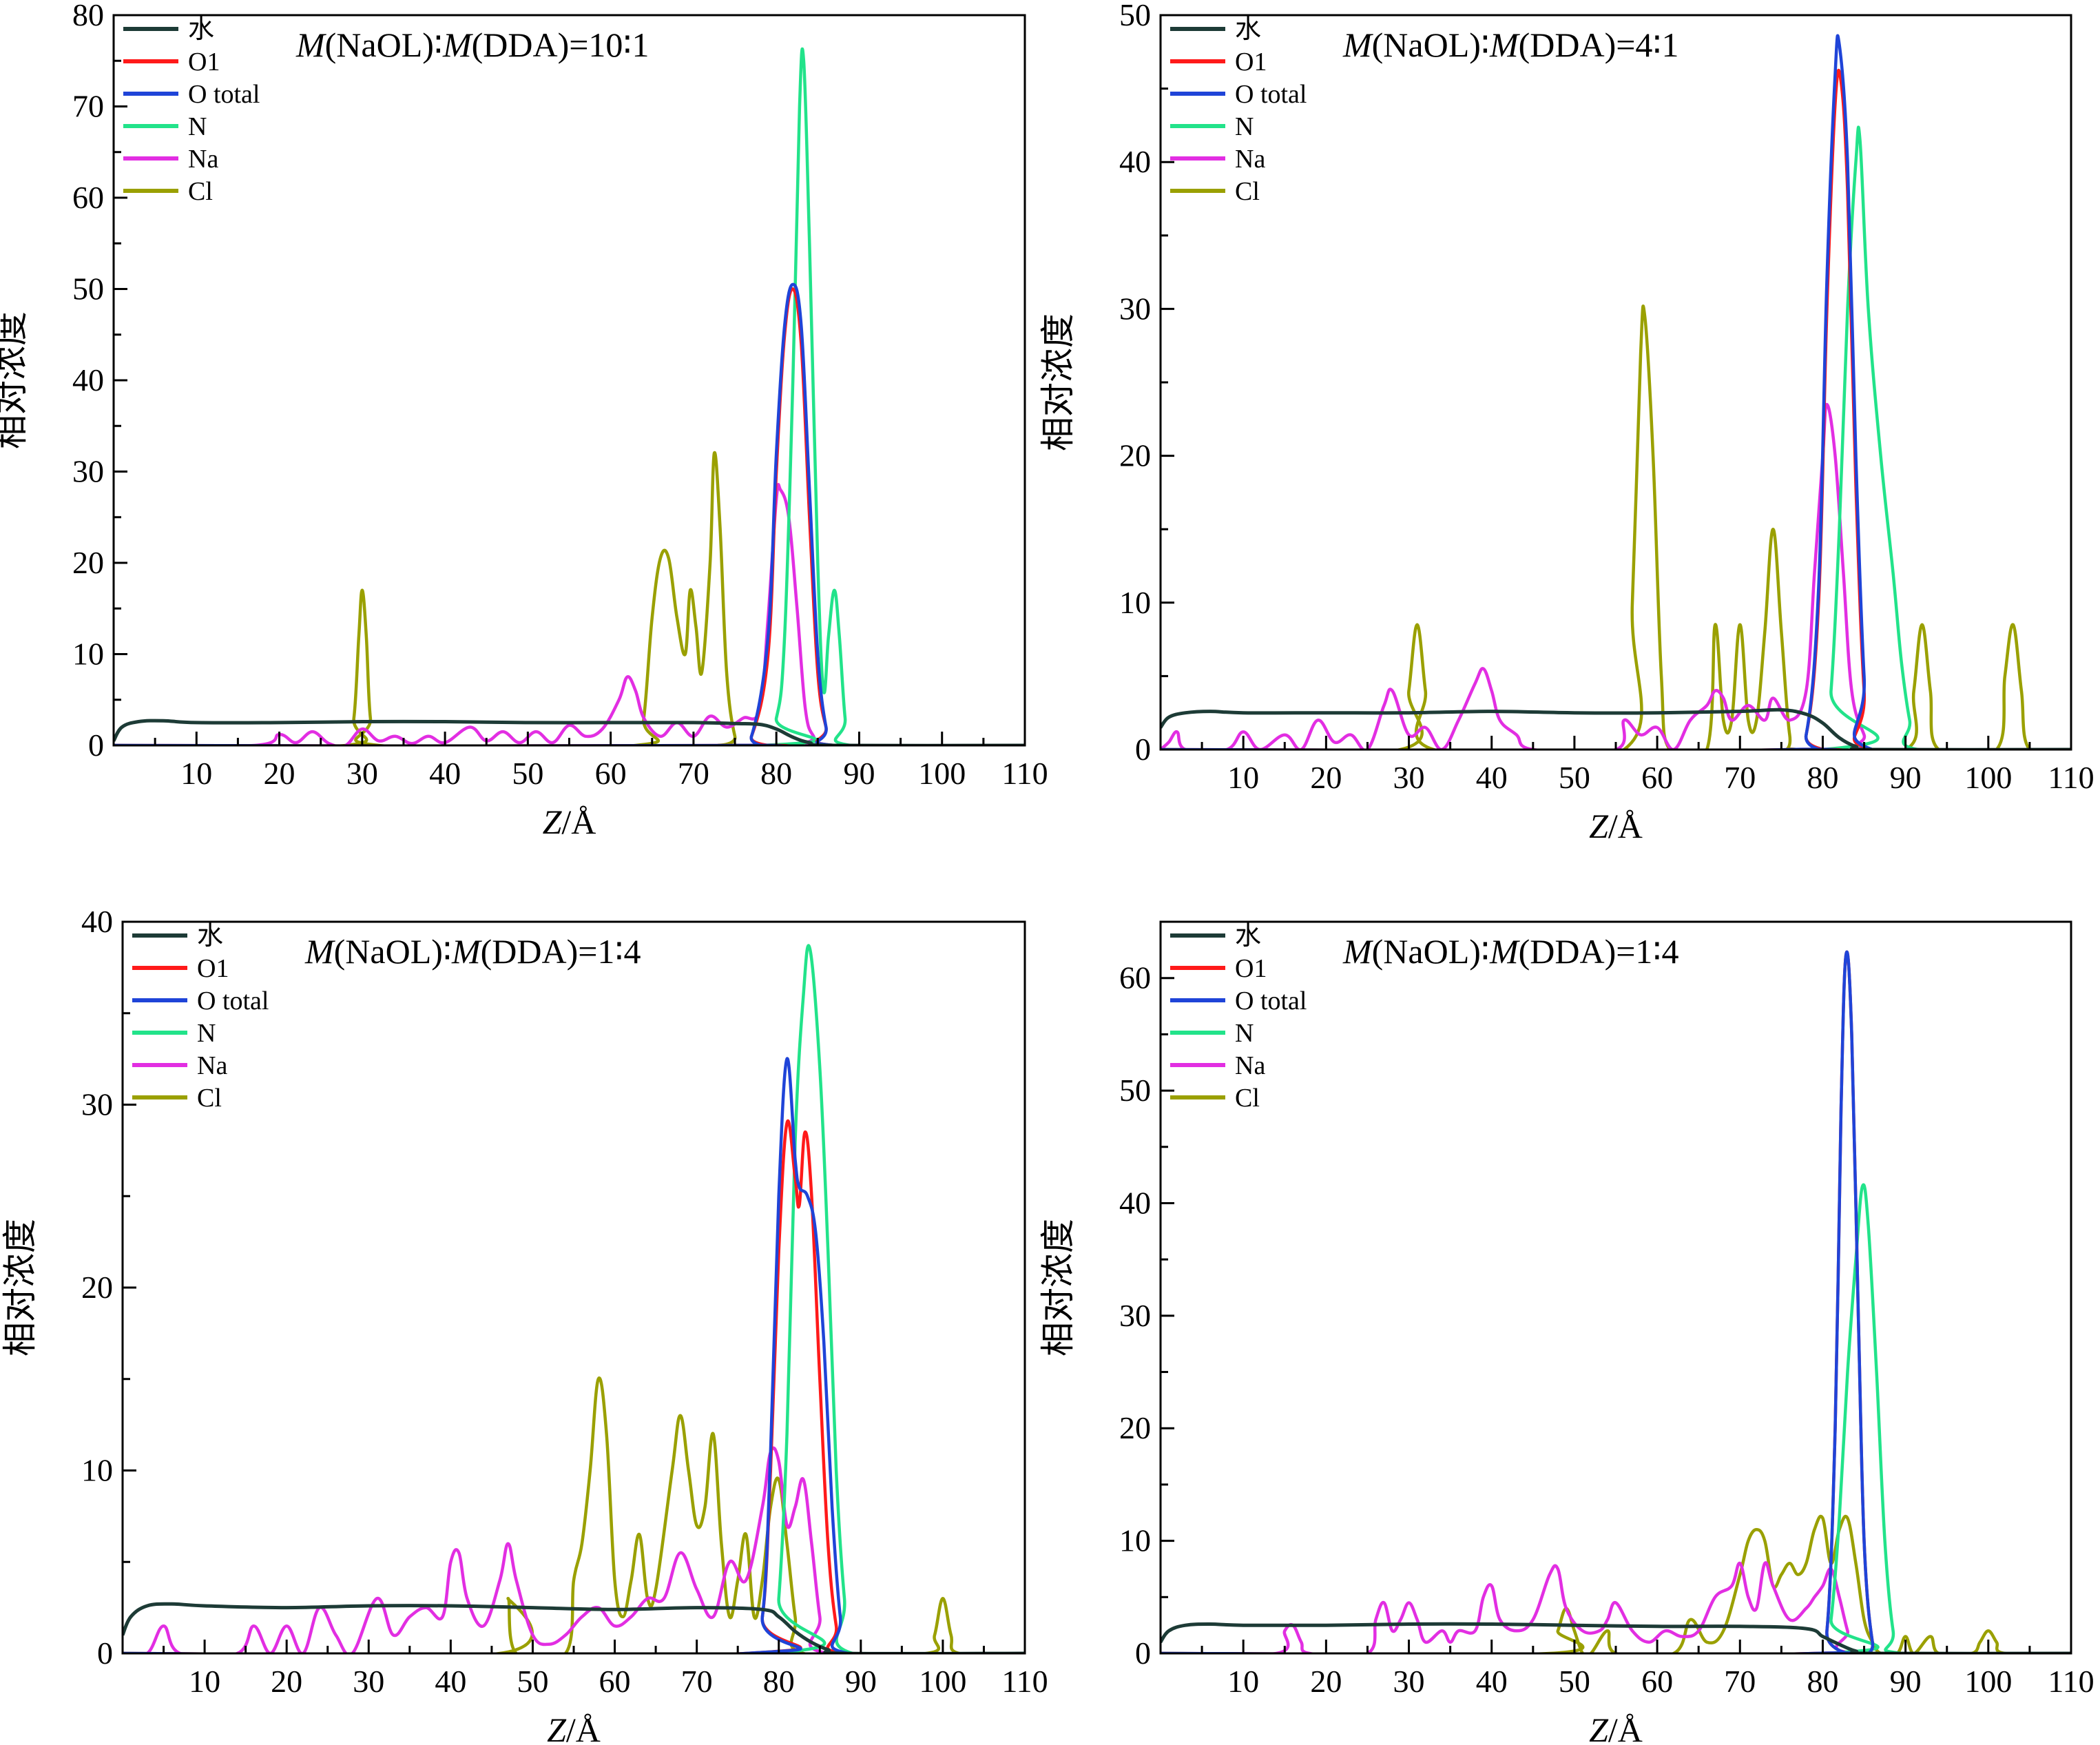 The width and height of the screenshot is (2100, 1745). I want to click on y-tick-label: 80, so click(88, 16).